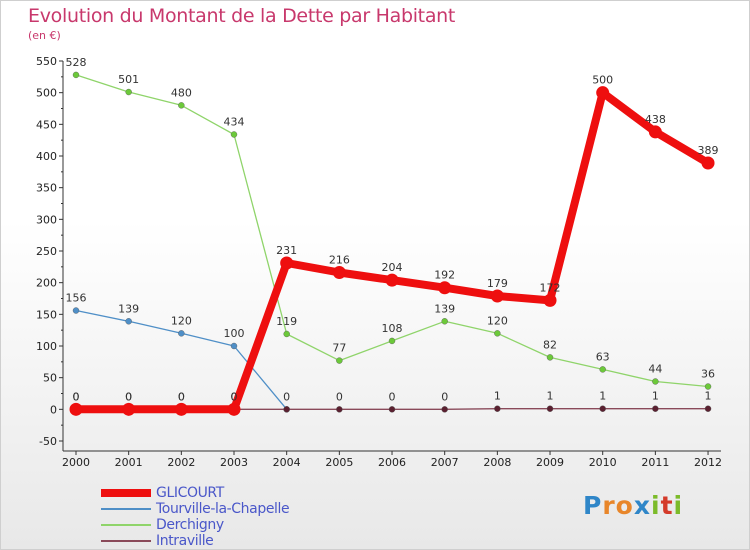  I want to click on x-tick-label: 2004, so click(287, 462).